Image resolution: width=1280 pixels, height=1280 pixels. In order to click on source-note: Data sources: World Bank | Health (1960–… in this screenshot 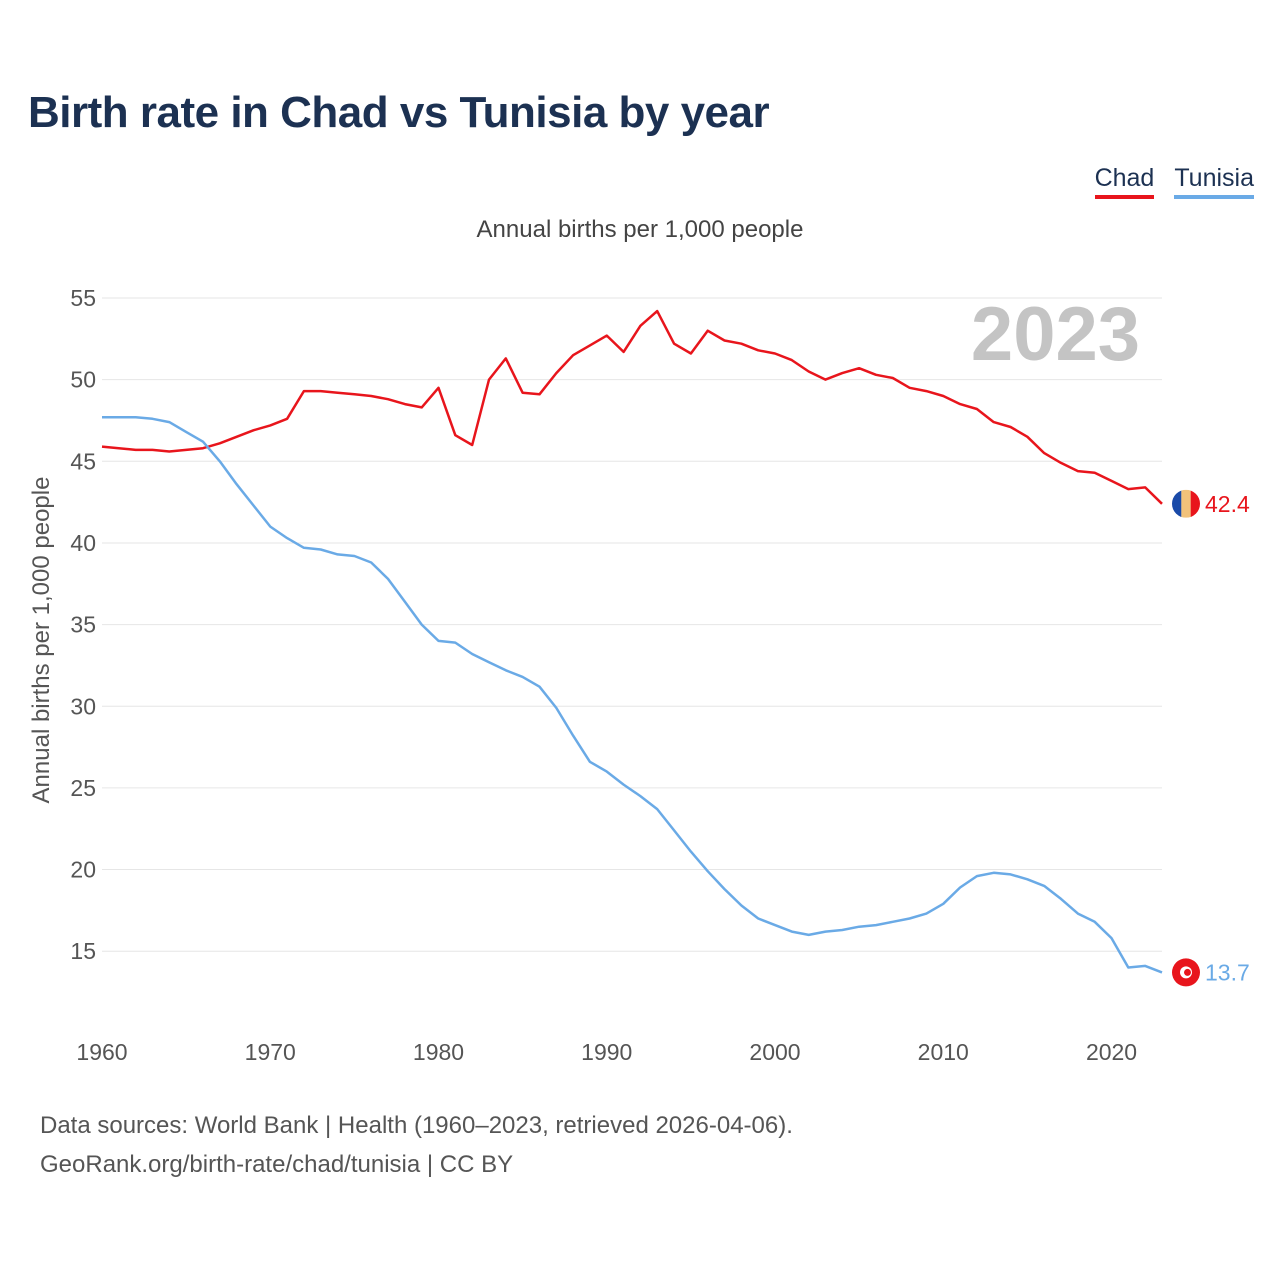, I will do `click(416, 1145)`.